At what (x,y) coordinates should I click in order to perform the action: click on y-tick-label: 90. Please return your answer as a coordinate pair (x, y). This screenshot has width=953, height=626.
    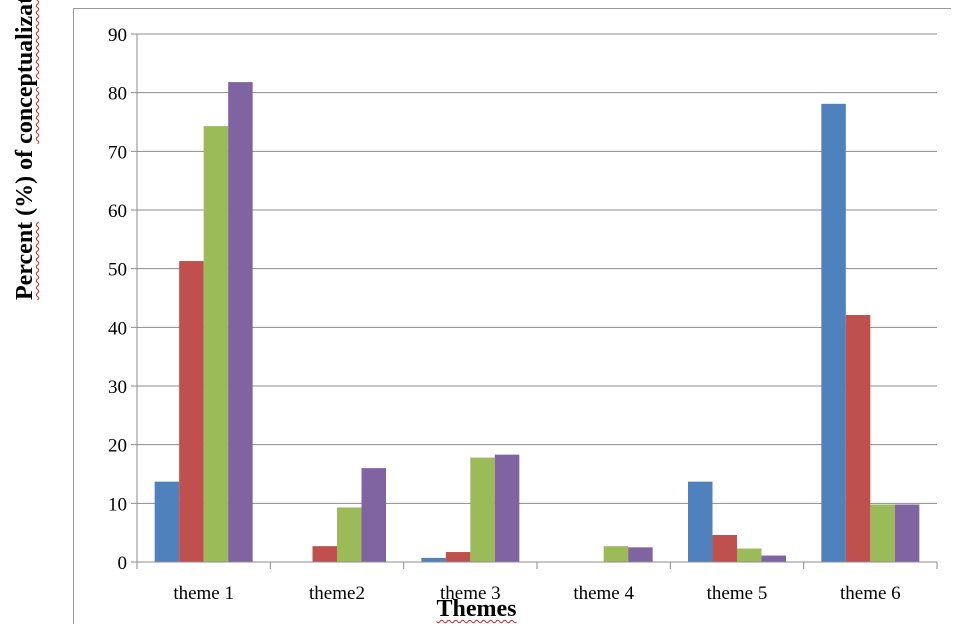
    Looking at the image, I should click on (117, 35).